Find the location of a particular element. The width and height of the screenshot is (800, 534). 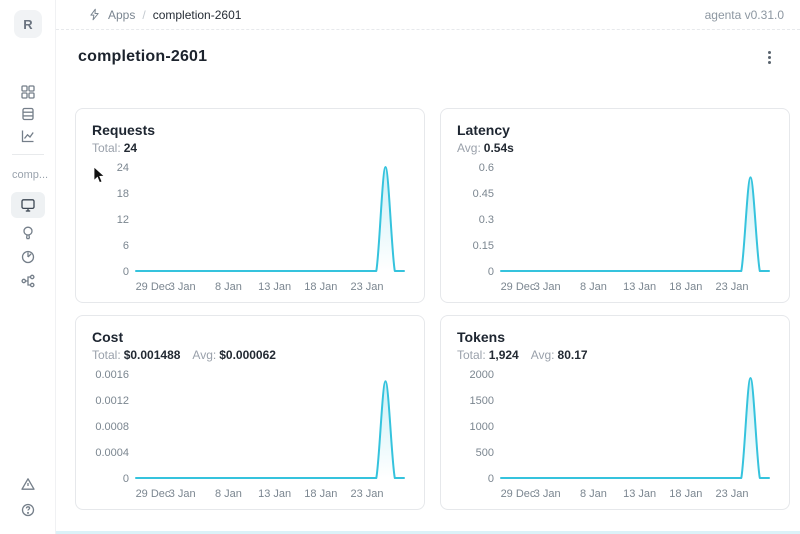

card-stats: Total: 24 is located at coordinates (250, 148).